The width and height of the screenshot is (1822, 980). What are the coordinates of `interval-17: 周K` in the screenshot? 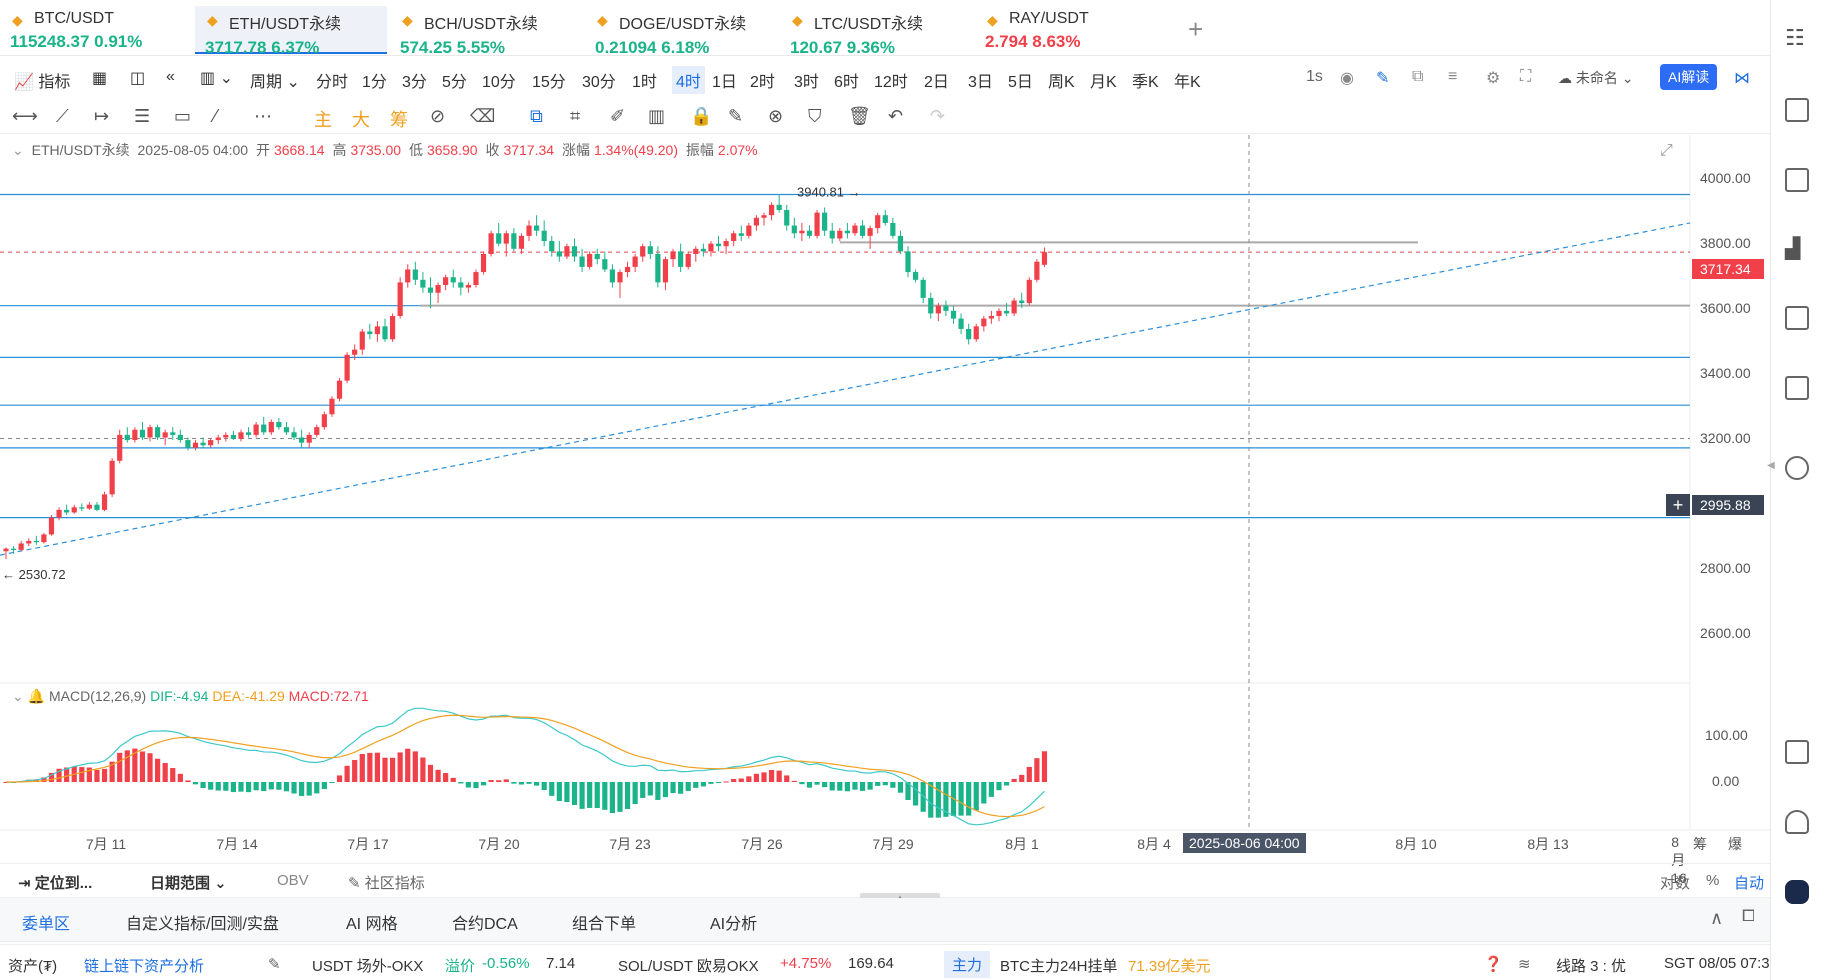 It's located at (1061, 82).